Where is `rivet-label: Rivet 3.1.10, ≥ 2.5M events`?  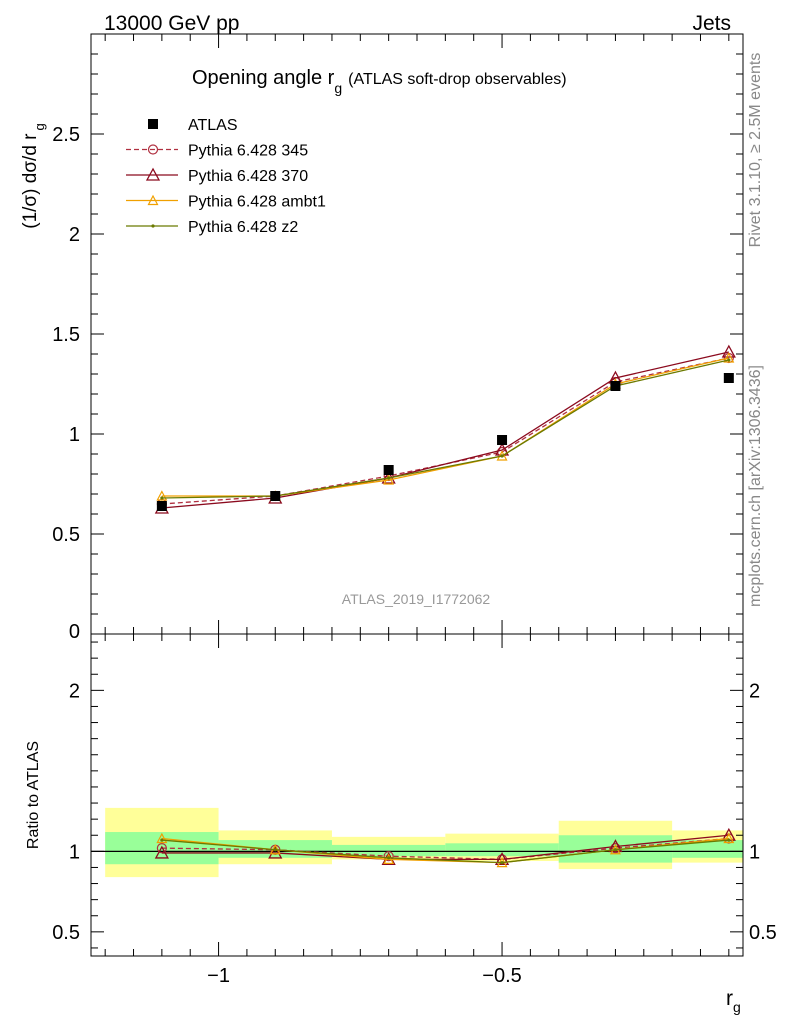 rivet-label: Rivet 3.1.10, ≥ 2.5M events is located at coordinates (755, 150).